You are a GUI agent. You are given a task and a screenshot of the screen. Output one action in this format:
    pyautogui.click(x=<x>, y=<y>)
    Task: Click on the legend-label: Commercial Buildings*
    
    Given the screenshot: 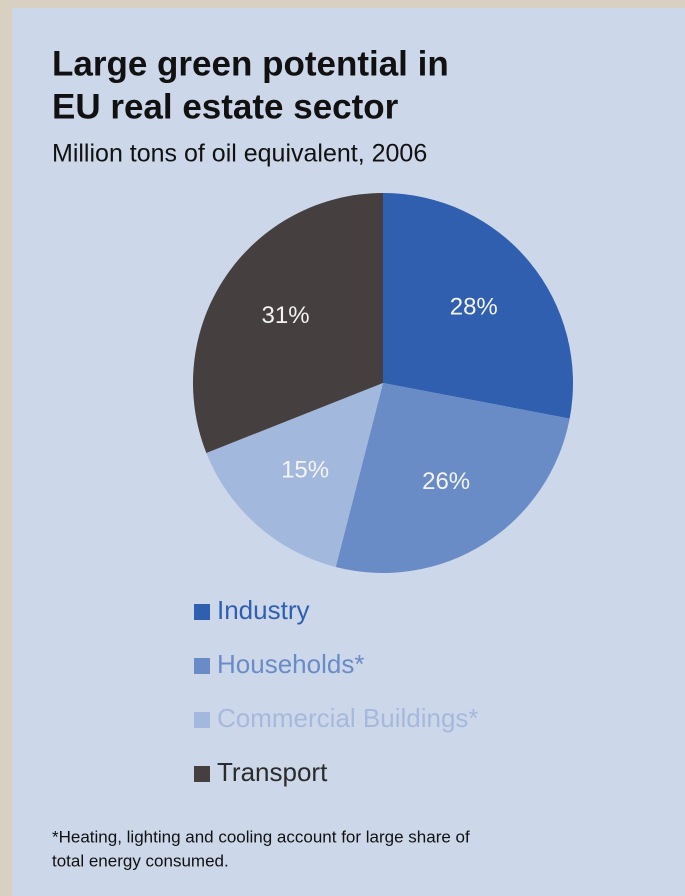 What is the action you would take?
    pyautogui.click(x=348, y=718)
    